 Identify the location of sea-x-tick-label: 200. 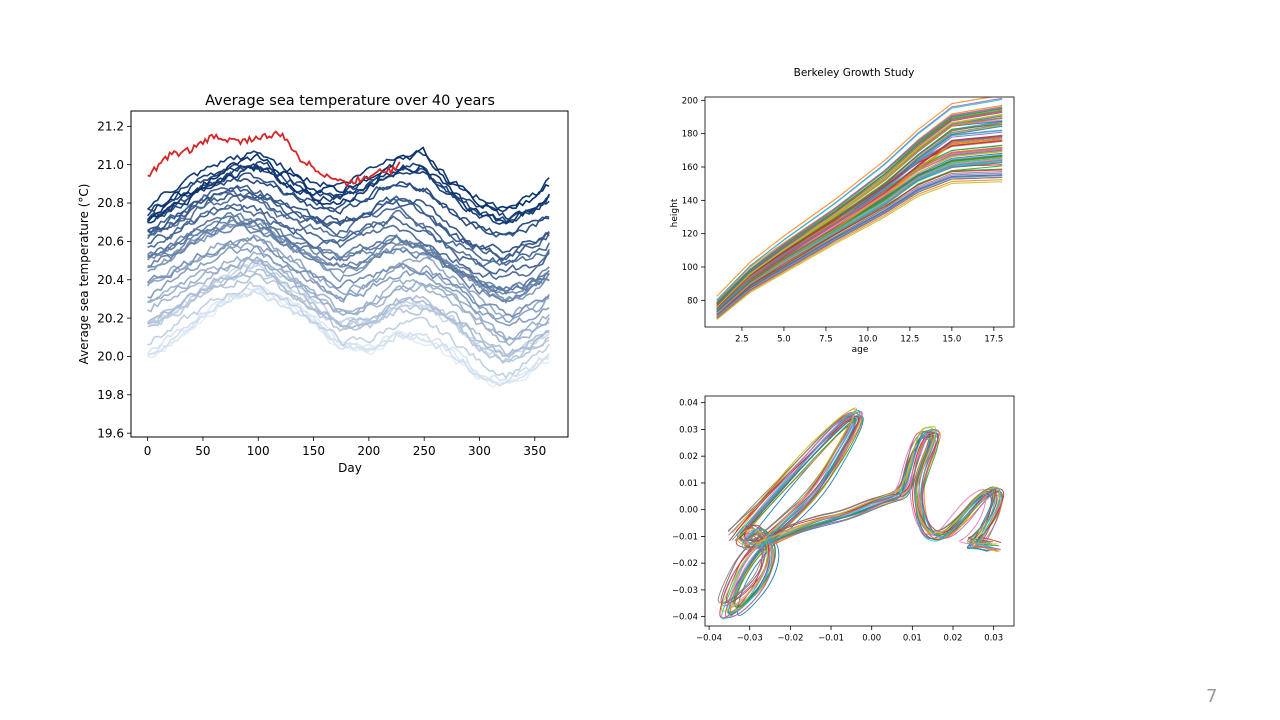
(368, 451).